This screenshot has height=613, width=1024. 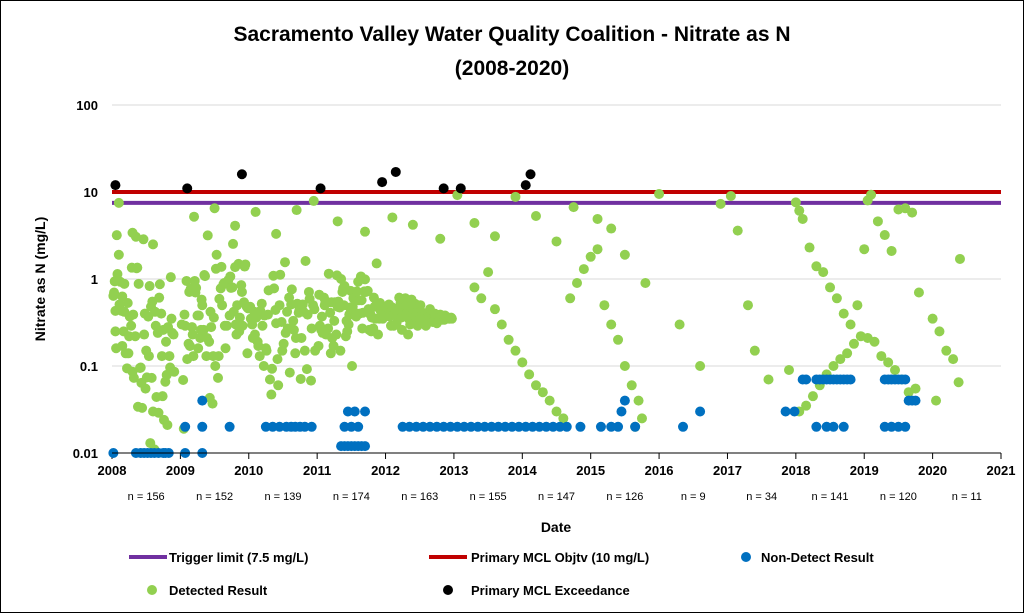 I want to click on y-tick-label: 1, so click(x=94, y=279).